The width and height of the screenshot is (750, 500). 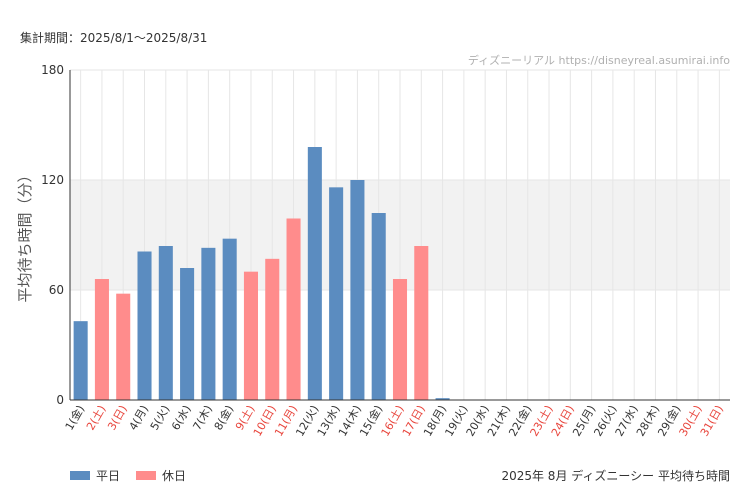 I want to click on chart-caption: 2025年 8月 ディズニーシー 平均待ち時間, so click(x=615, y=476).